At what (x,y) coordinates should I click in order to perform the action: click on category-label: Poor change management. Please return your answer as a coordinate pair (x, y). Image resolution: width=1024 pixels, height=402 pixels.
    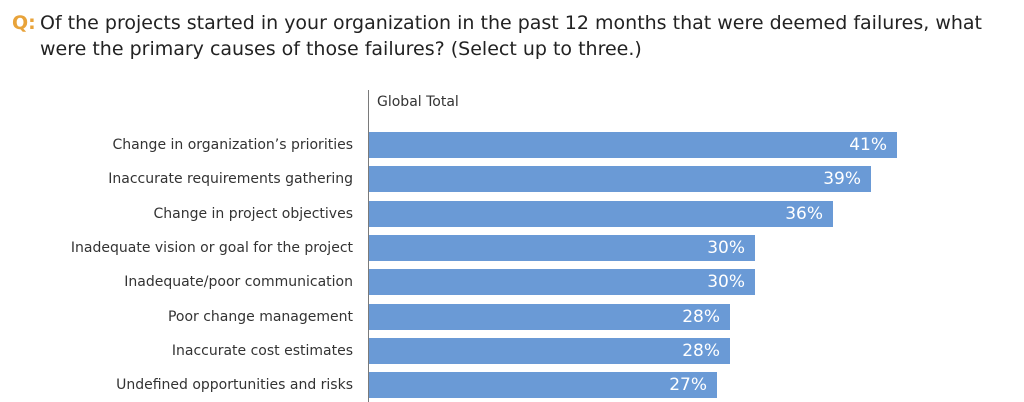
    Looking at the image, I should click on (260, 317).